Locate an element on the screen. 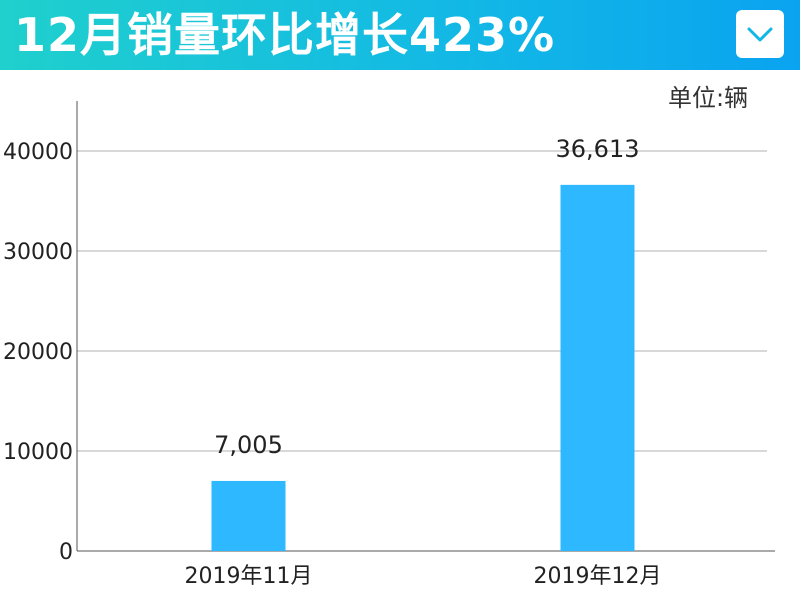 The height and width of the screenshot is (600, 800). dropdown-button is located at coordinates (760, 34).